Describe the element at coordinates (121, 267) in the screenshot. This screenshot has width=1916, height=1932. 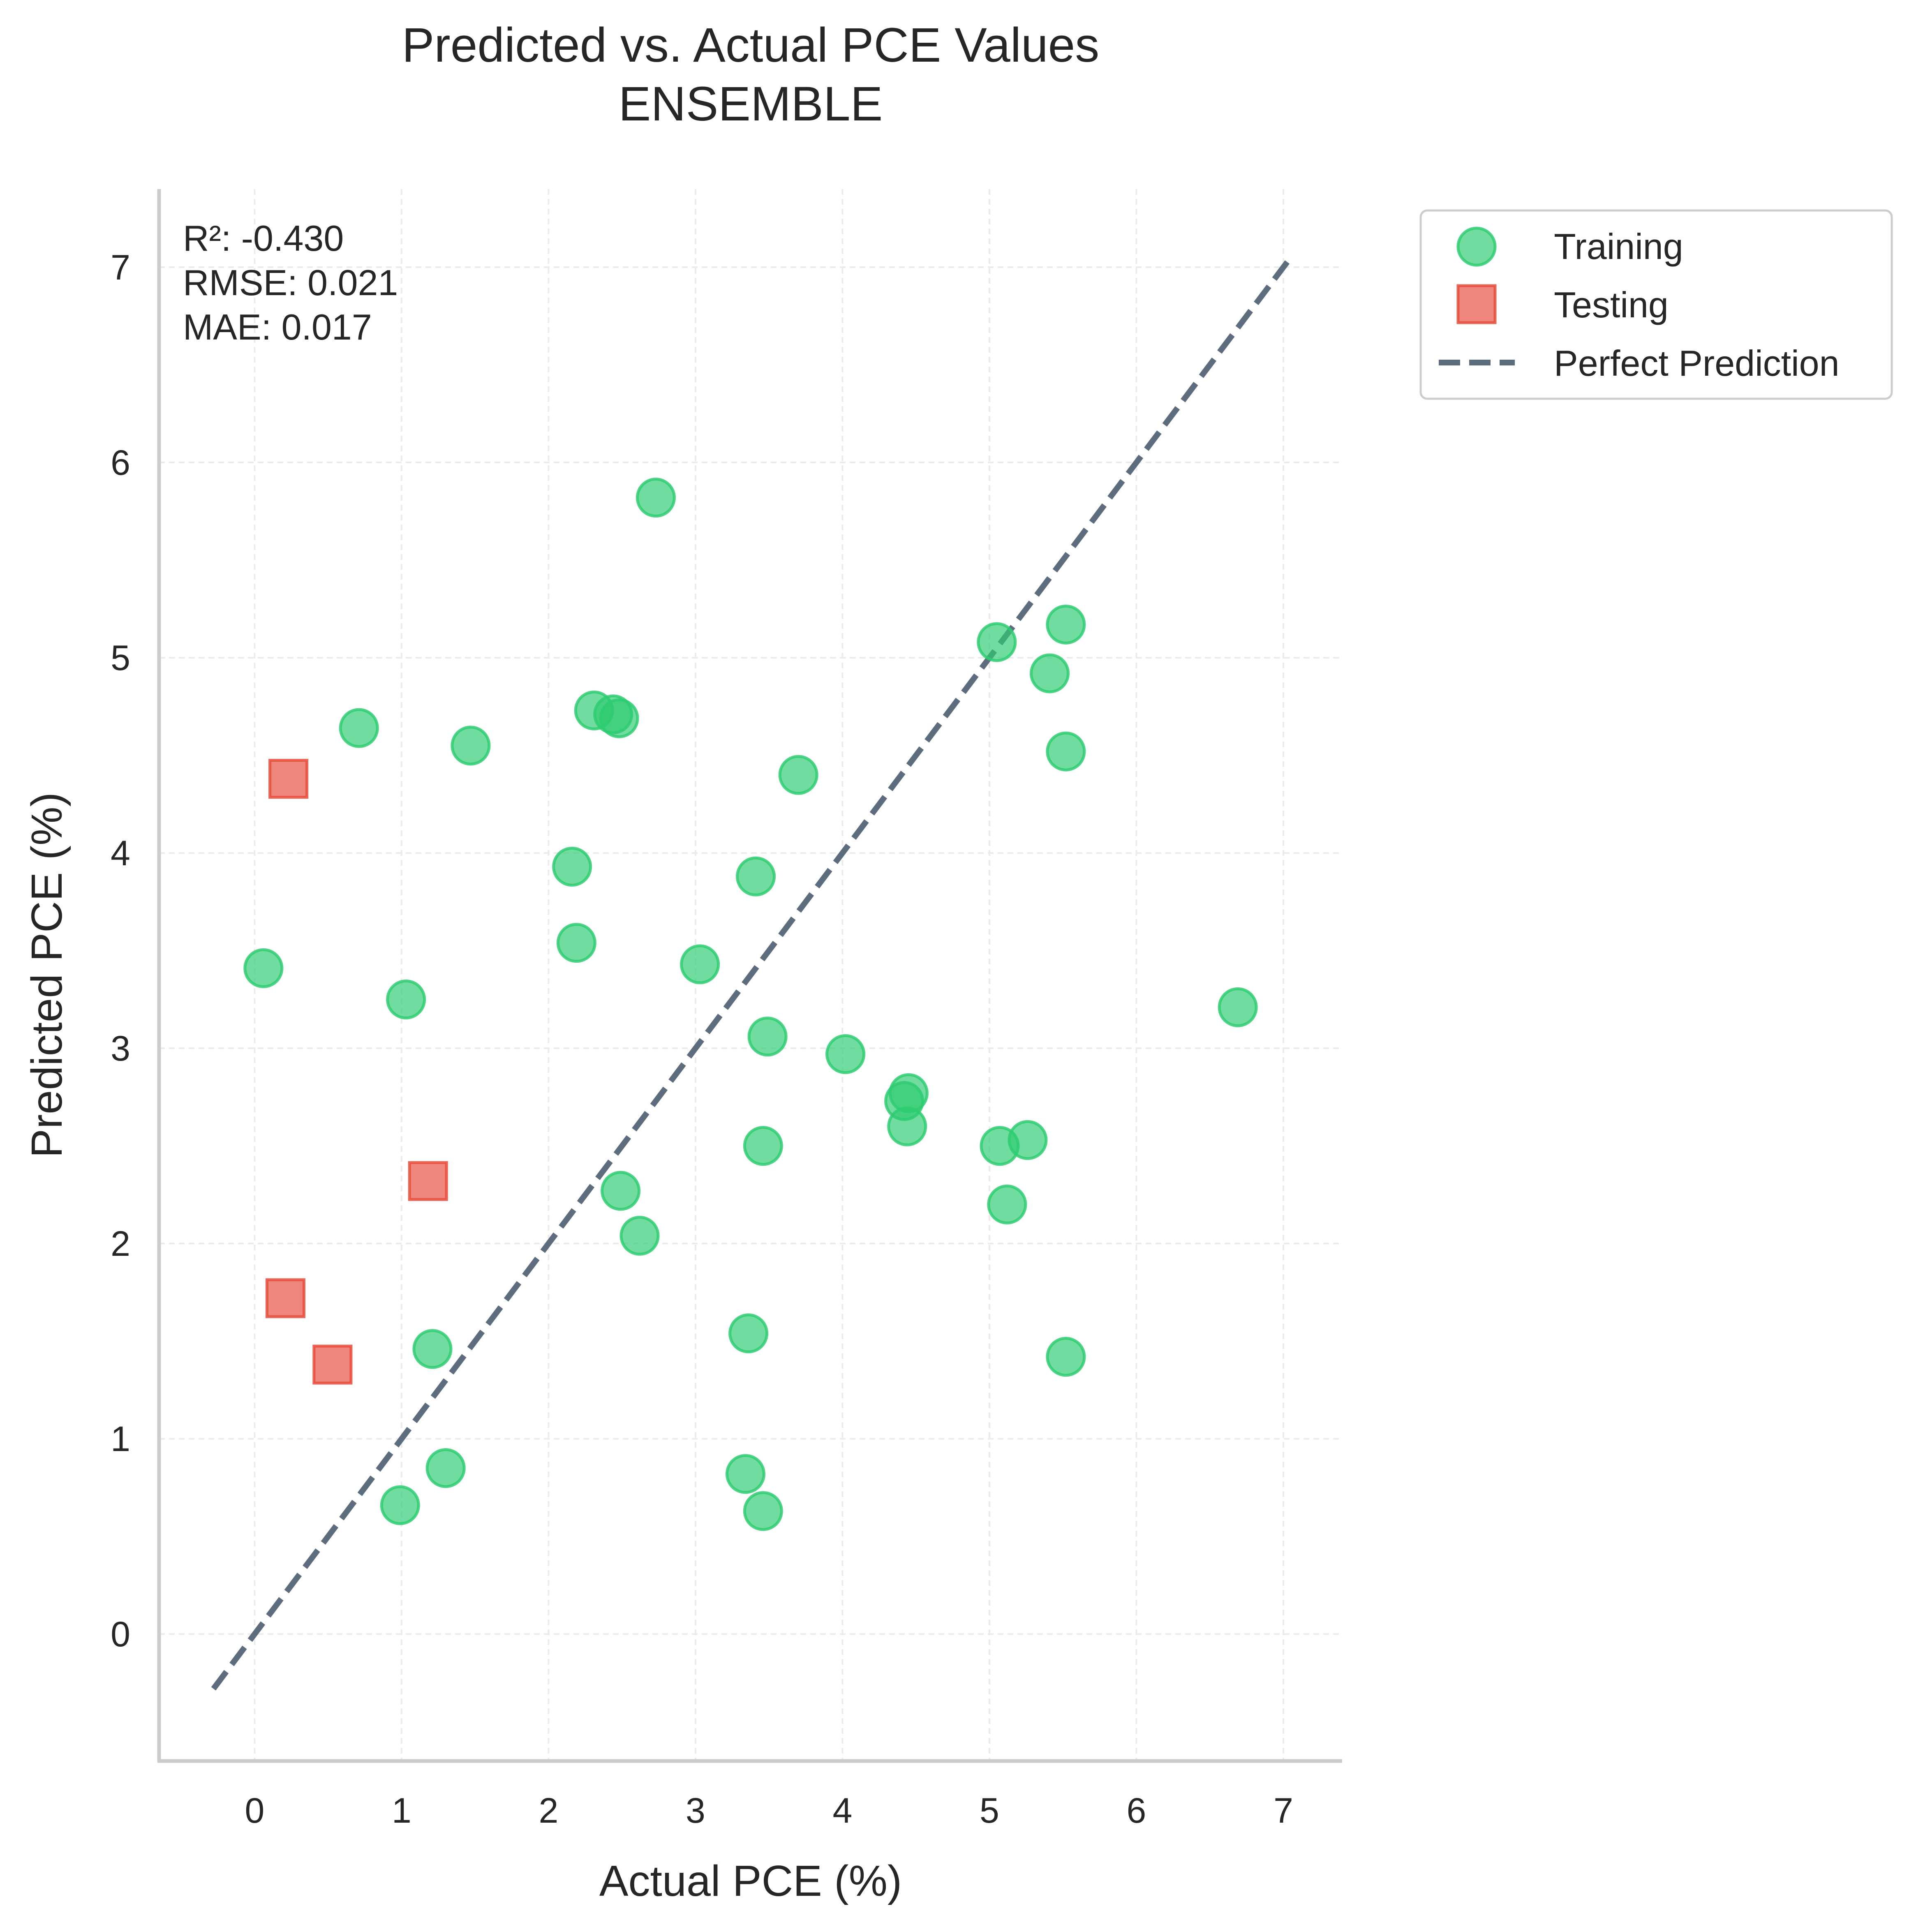
I see `y-tick-label: 7` at that location.